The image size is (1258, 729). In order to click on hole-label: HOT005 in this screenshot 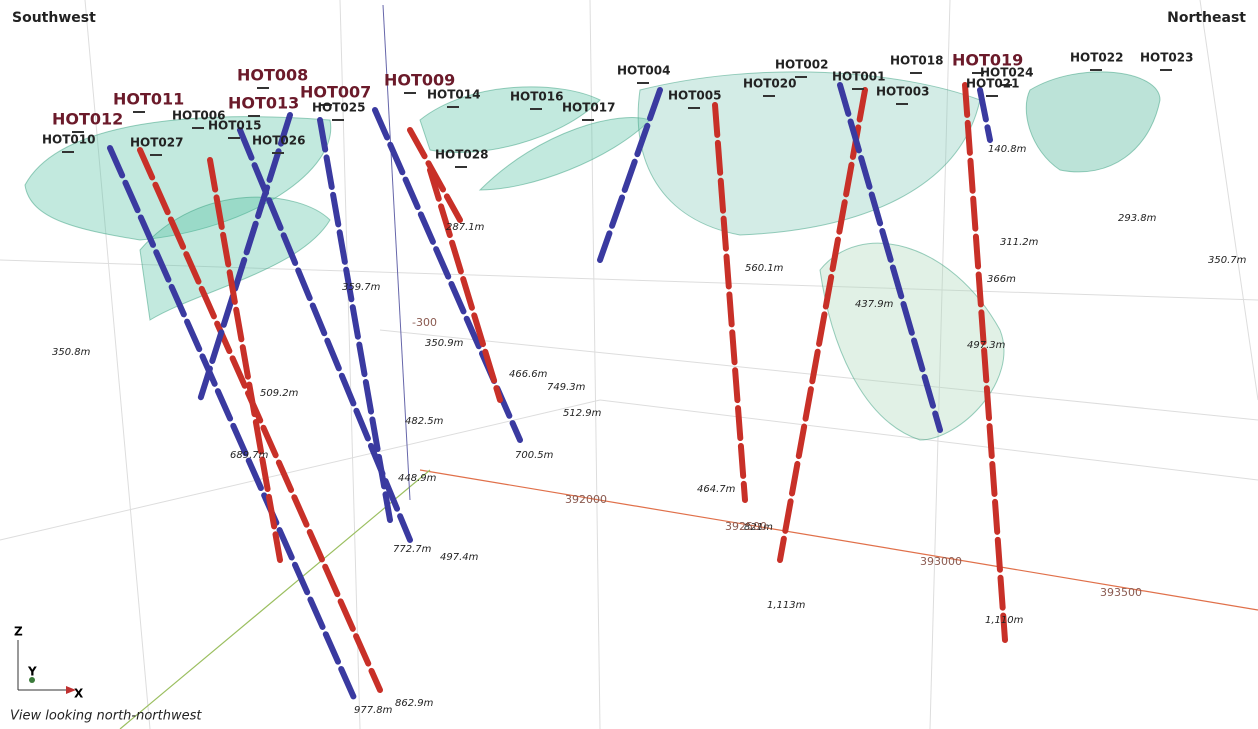, I will do `click(694, 96)`.